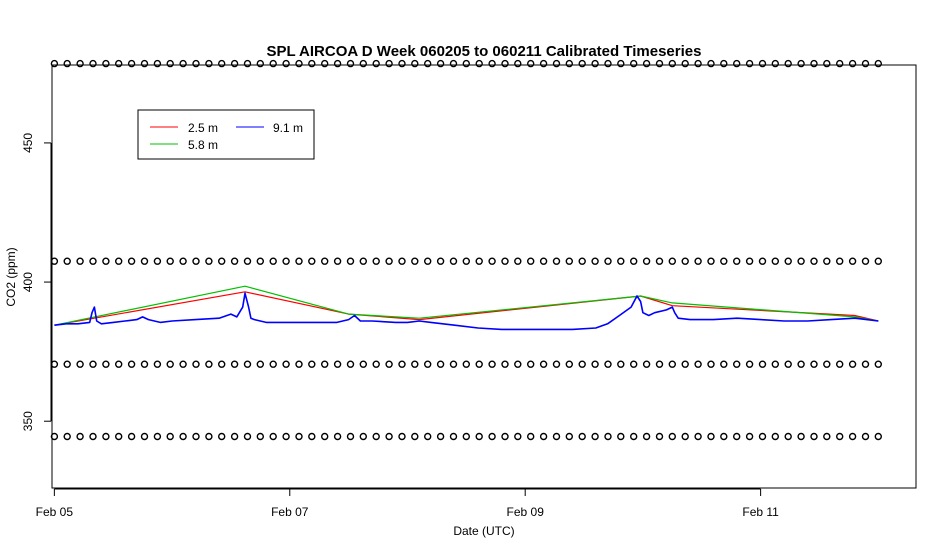 The width and height of the screenshot is (936, 540). Describe the element at coordinates (226, 134) in the screenshot. I see `legend-box` at that location.